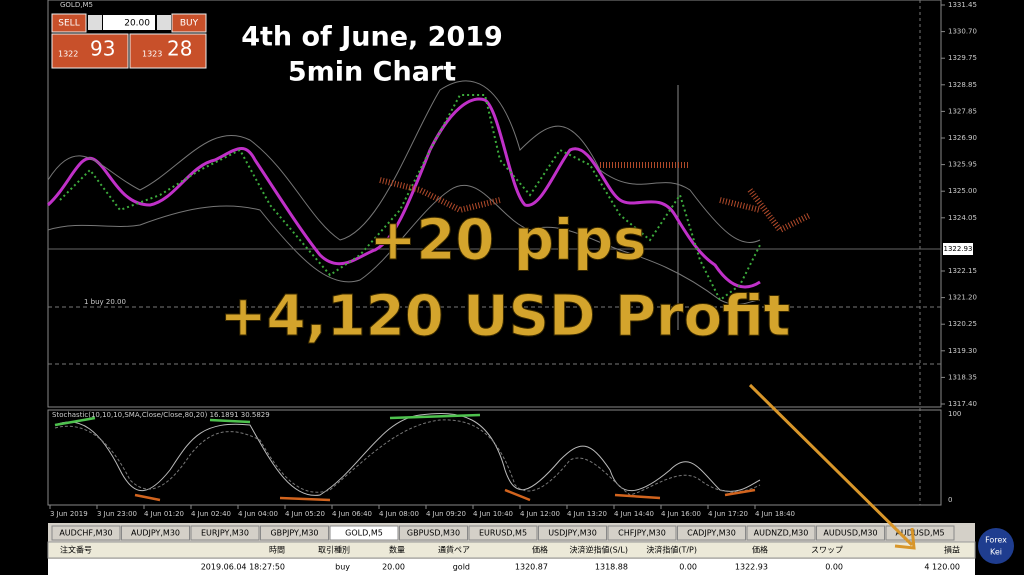 This screenshot has height=575, width=1024. What do you see at coordinates (952, 550) in the screenshot?
I see `column-header: 損益` at bounding box center [952, 550].